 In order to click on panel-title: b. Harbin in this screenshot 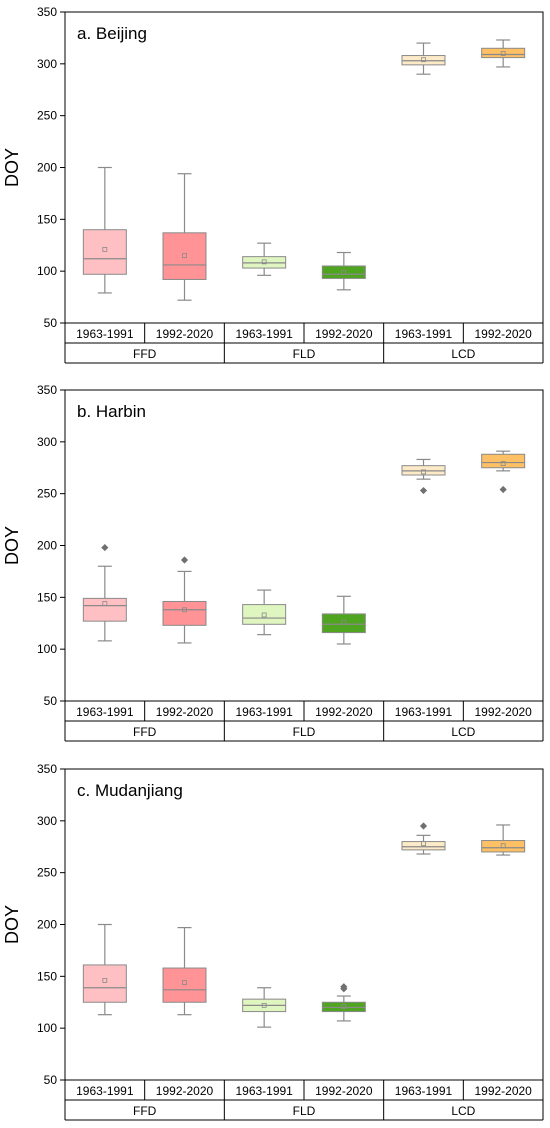, I will do `click(111, 411)`.